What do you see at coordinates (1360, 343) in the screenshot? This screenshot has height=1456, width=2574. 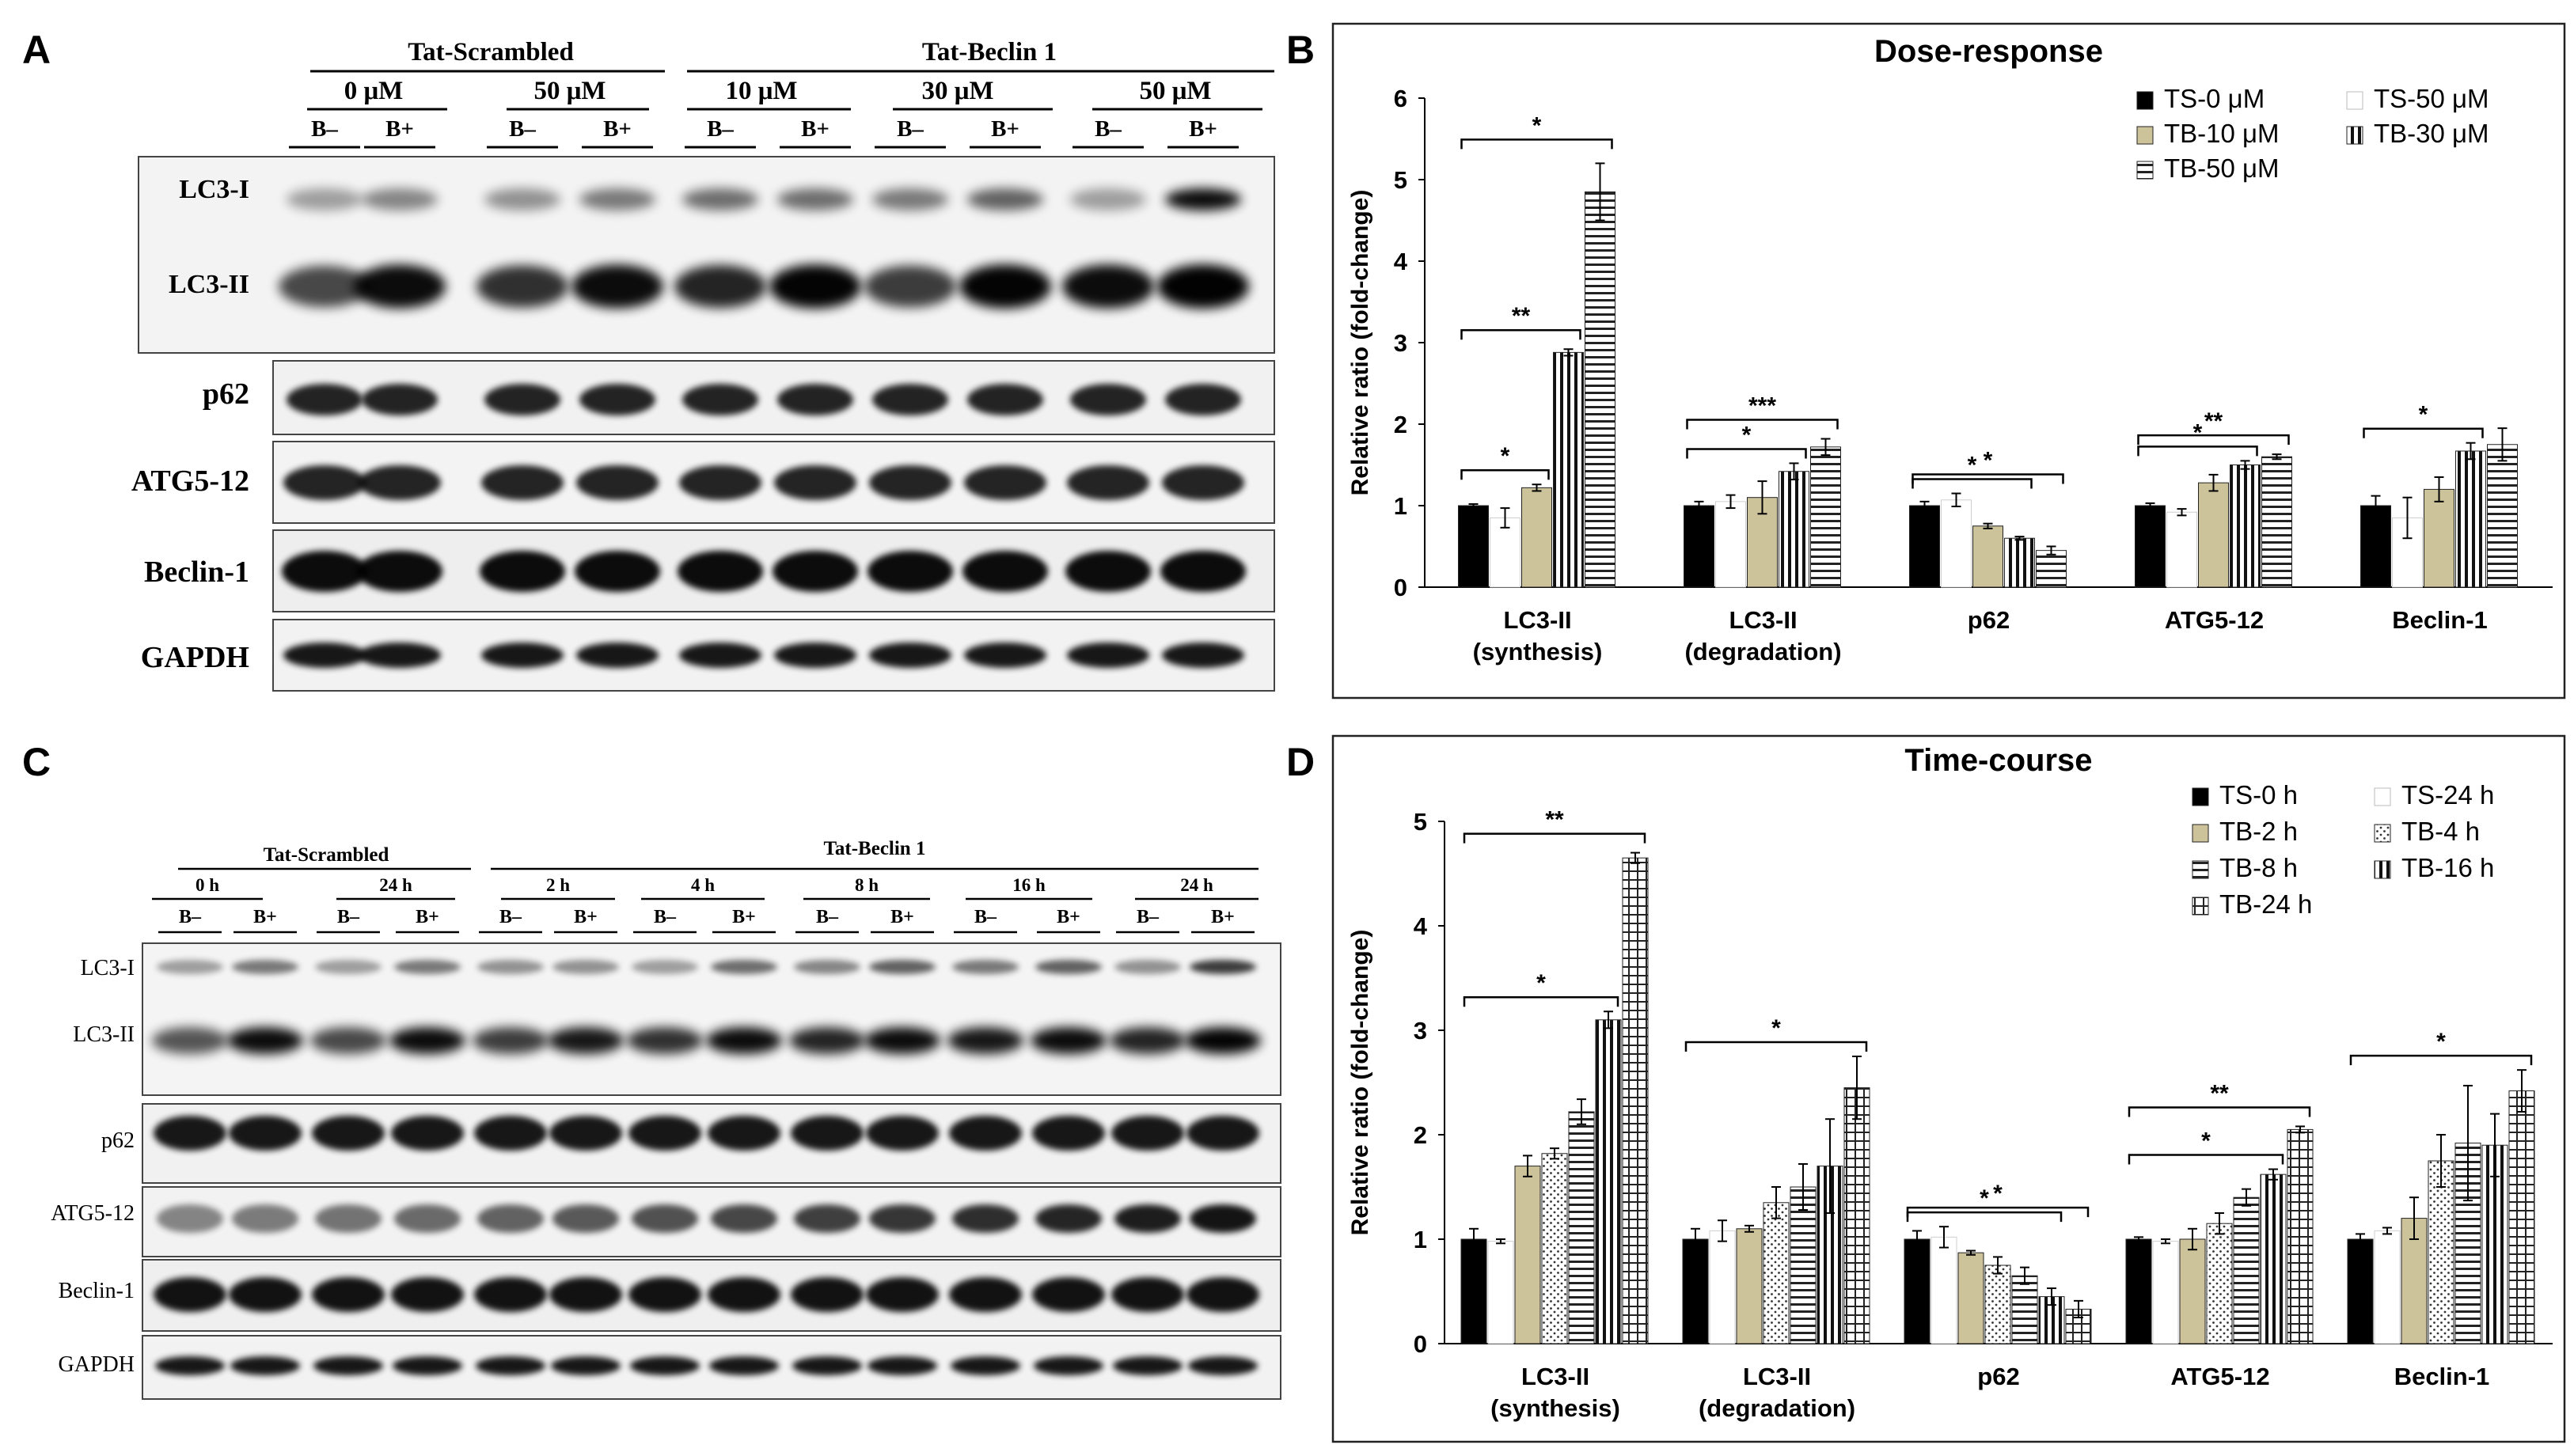 I see `y-axis-label: Relative ratio (fold-change)` at bounding box center [1360, 343].